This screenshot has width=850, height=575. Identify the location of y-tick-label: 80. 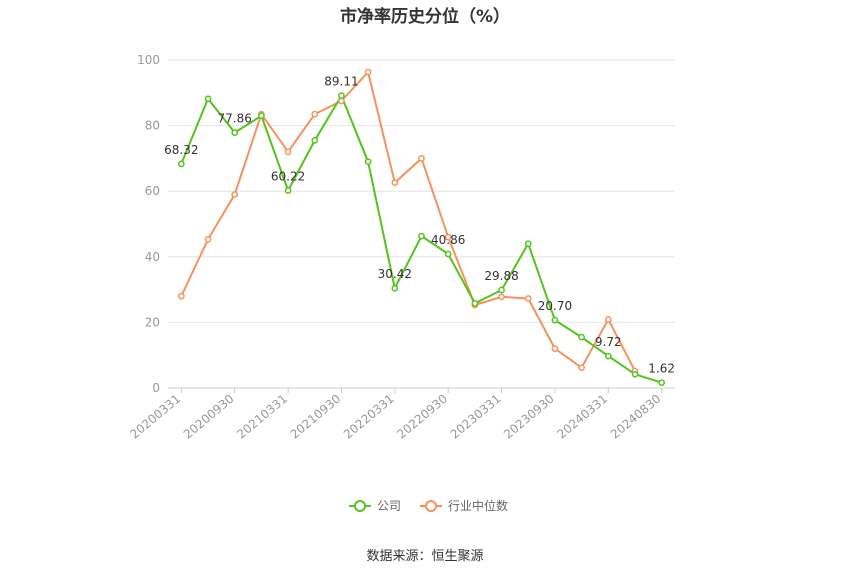
(152, 126).